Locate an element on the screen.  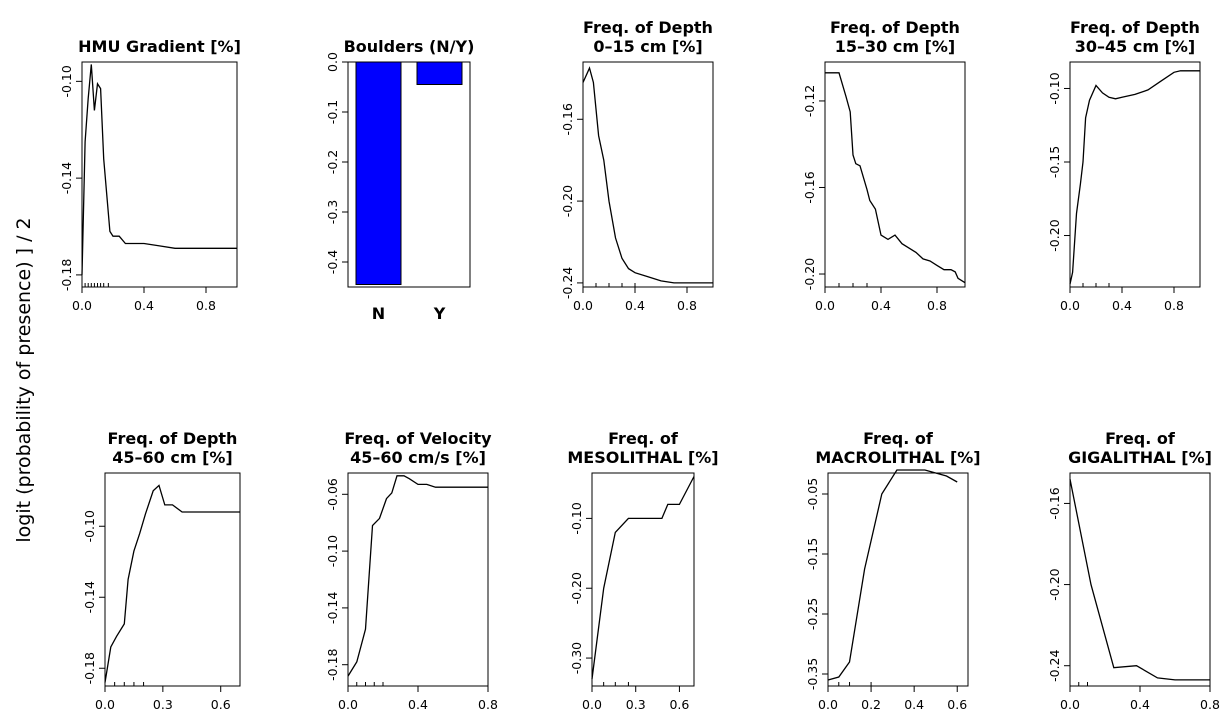
chart-title: MESOLITHAL [%] is located at coordinates (642, 457).